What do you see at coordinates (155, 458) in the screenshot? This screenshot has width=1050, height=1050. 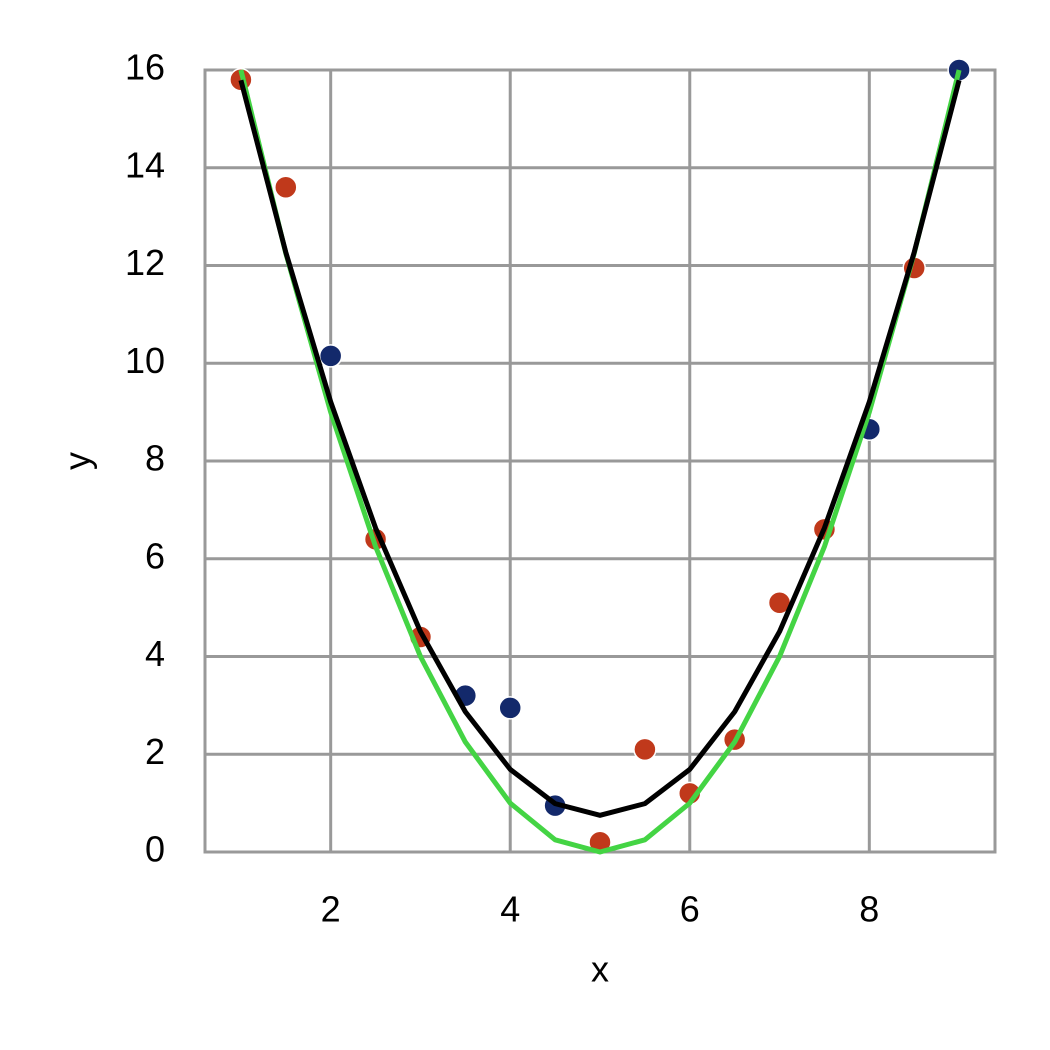 I see `y-tick-label: 8` at bounding box center [155, 458].